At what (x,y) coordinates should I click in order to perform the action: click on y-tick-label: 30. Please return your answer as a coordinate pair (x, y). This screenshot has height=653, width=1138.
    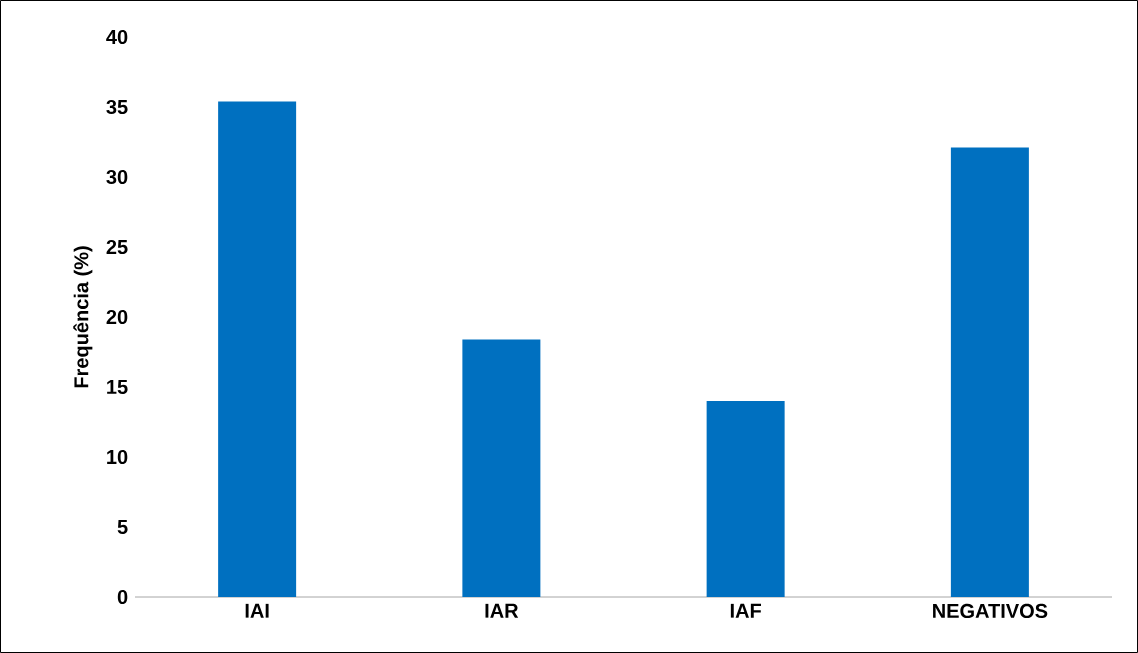
    Looking at the image, I should click on (117, 177).